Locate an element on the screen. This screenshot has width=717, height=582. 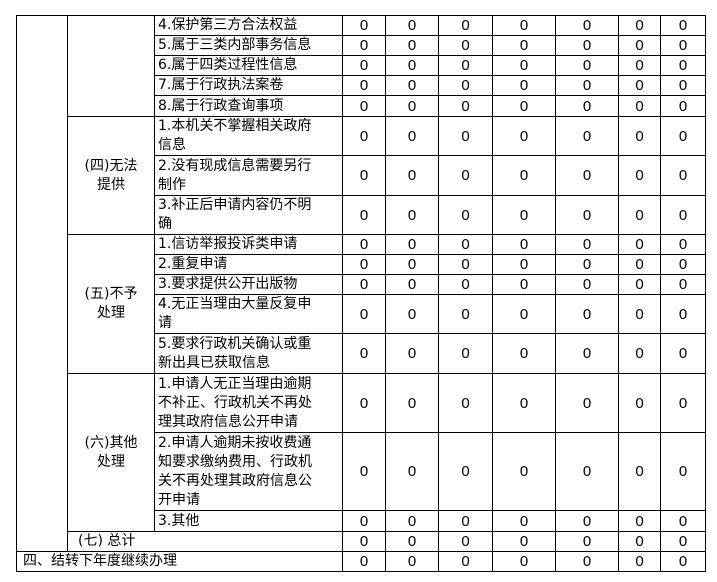
carryover-label: 四、结转下年度继续办理 is located at coordinates (179, 561).